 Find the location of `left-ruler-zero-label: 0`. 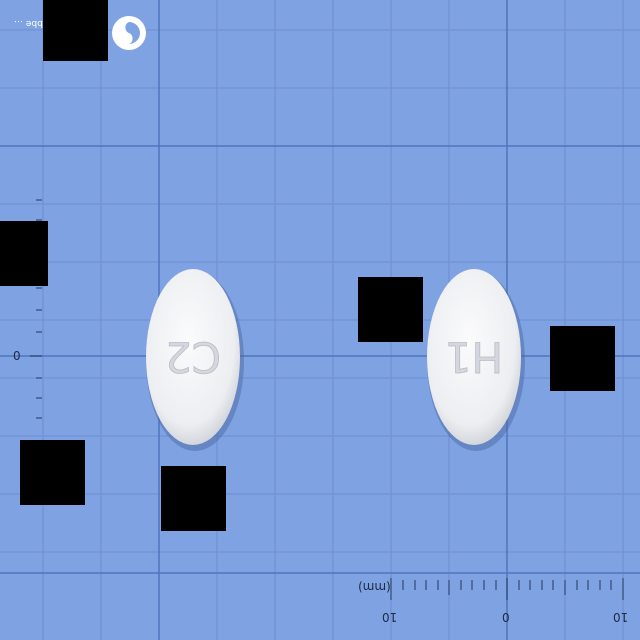

left-ruler-zero-label: 0 is located at coordinates (17, 355).